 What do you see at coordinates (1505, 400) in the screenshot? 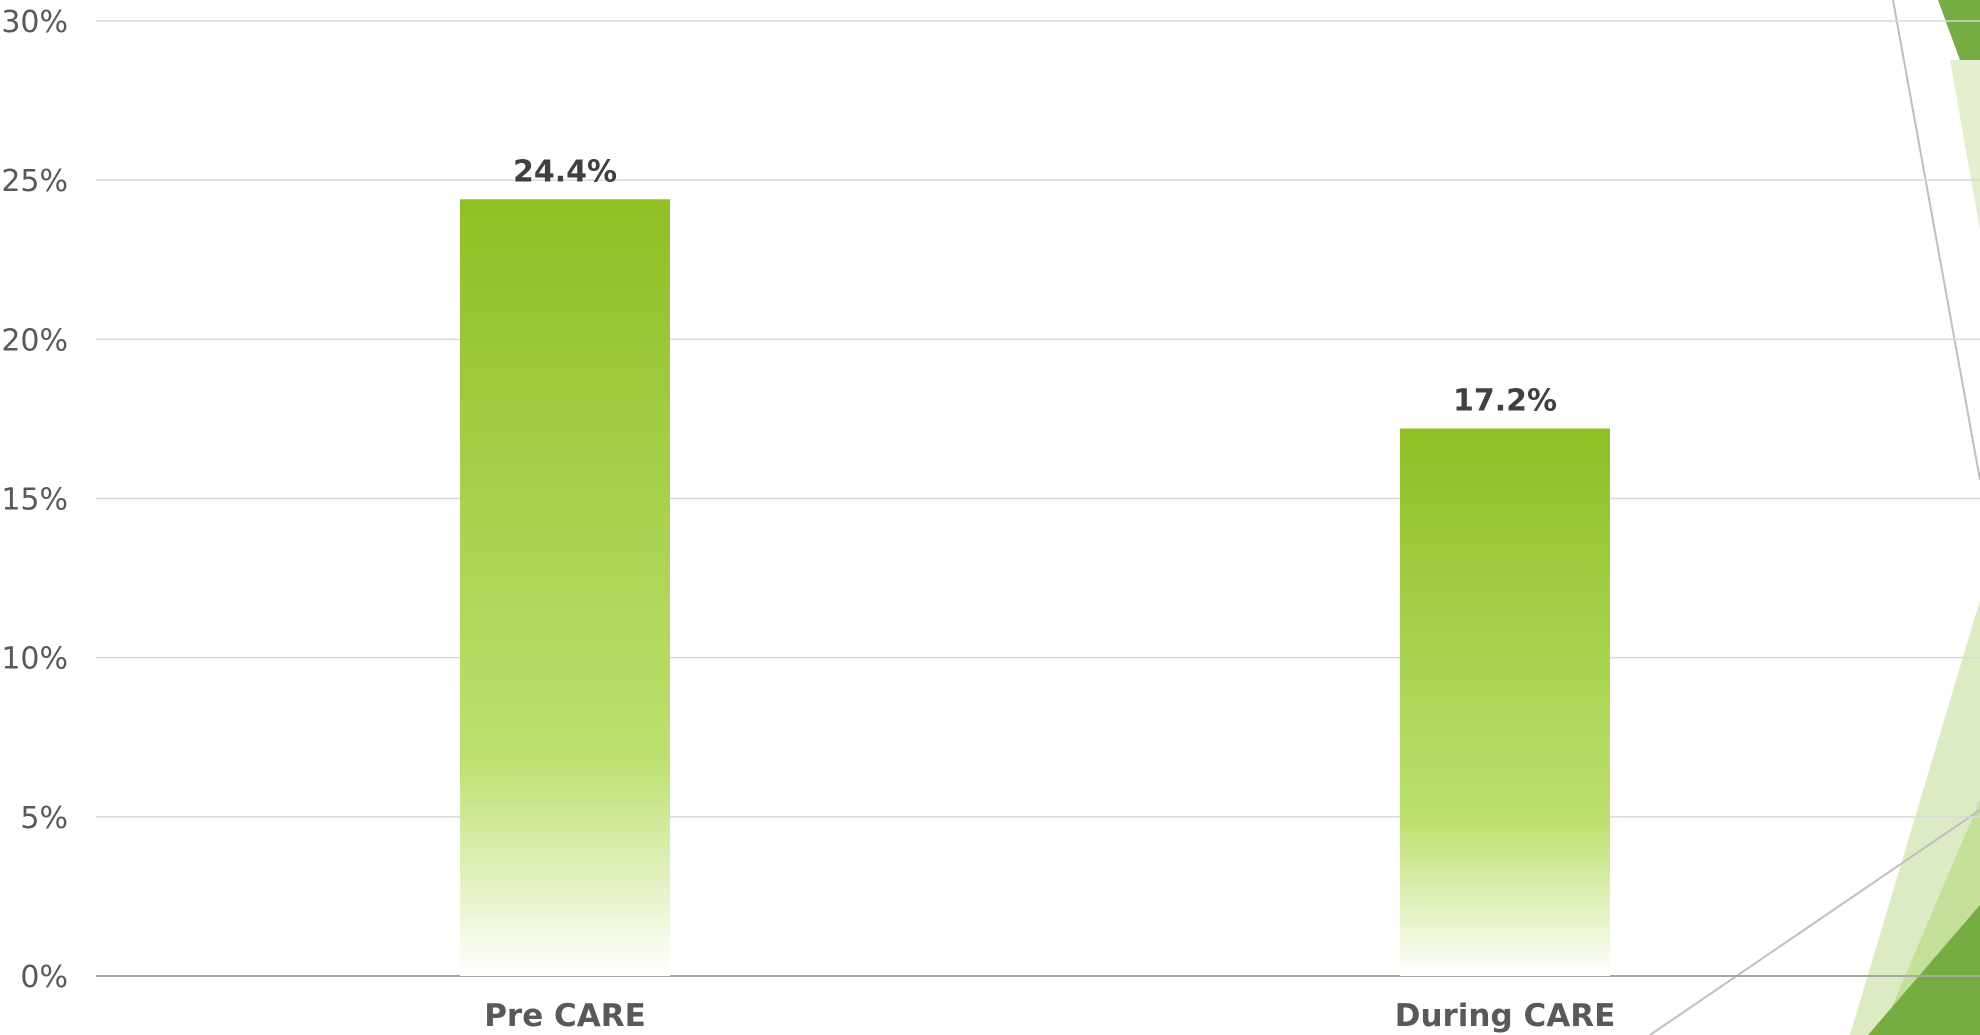
I see `data-label: 17.2%` at bounding box center [1505, 400].